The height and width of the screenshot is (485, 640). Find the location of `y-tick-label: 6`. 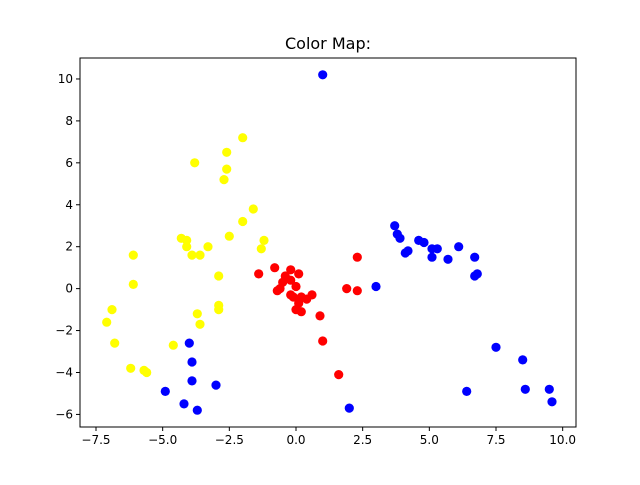

y-tick-label: 6 is located at coordinates (69, 163).